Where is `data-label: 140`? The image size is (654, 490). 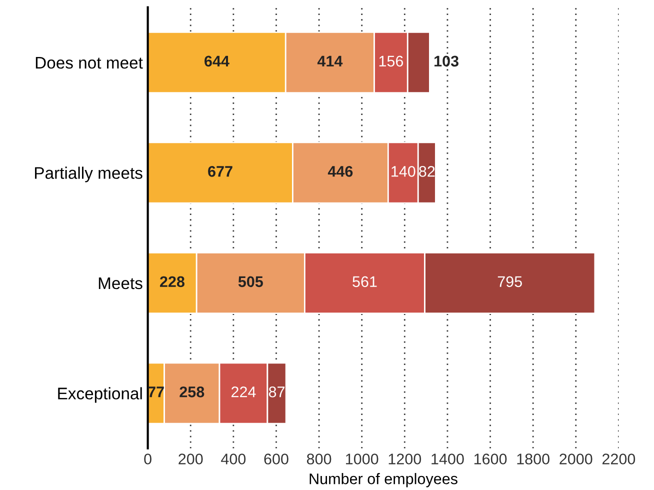 data-label: 140 is located at coordinates (404, 171).